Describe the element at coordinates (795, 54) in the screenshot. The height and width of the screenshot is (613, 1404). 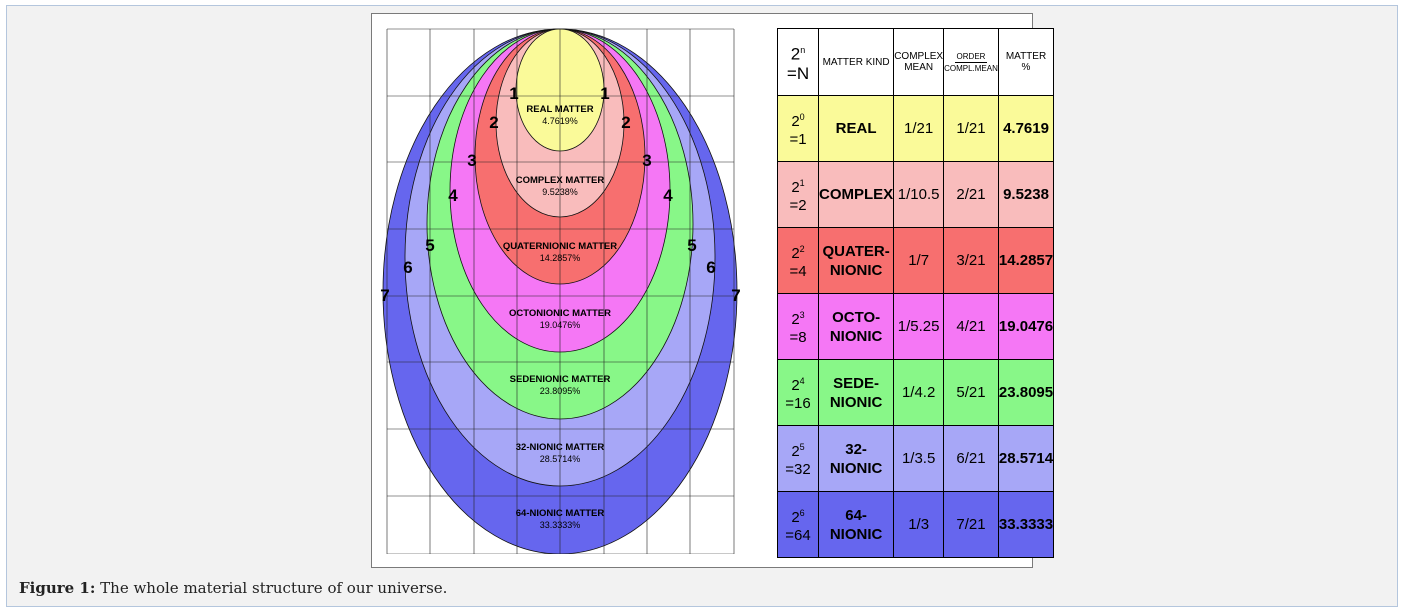
I see `header-power-base: 2` at that location.